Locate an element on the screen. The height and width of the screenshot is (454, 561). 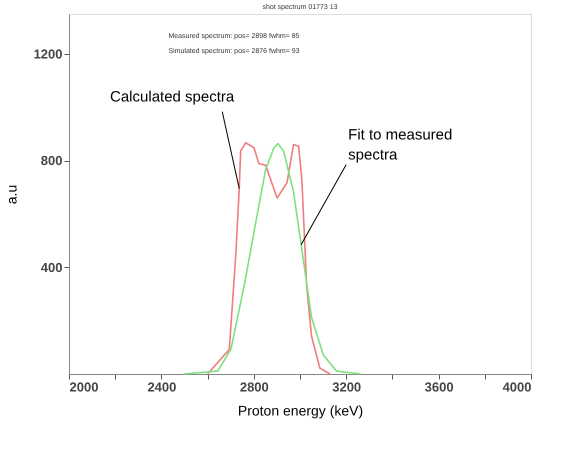
y-tick-label: 1200 is located at coordinates (48, 54).